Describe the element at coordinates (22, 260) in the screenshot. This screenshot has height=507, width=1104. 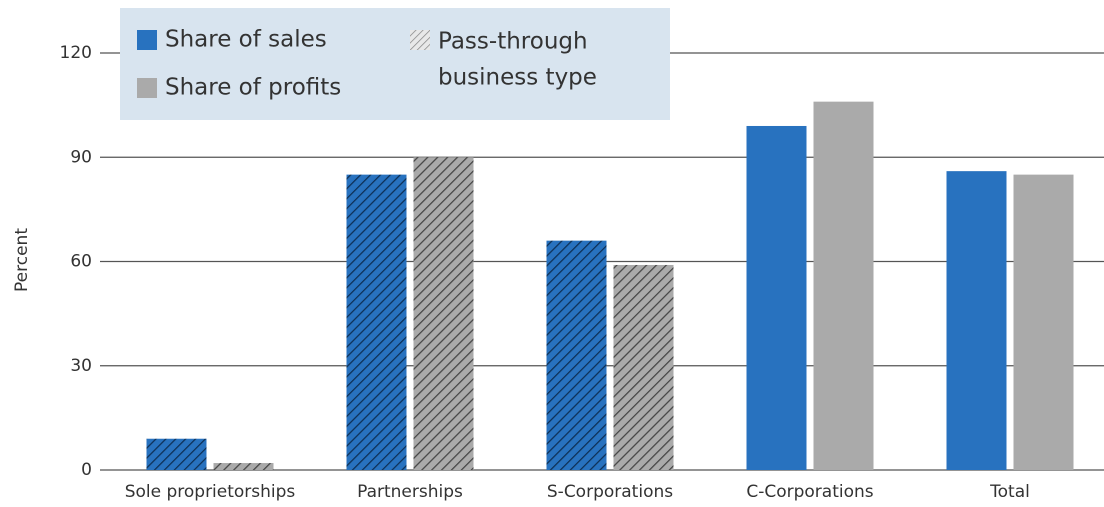
I see `y-axis-label: Percent` at that location.